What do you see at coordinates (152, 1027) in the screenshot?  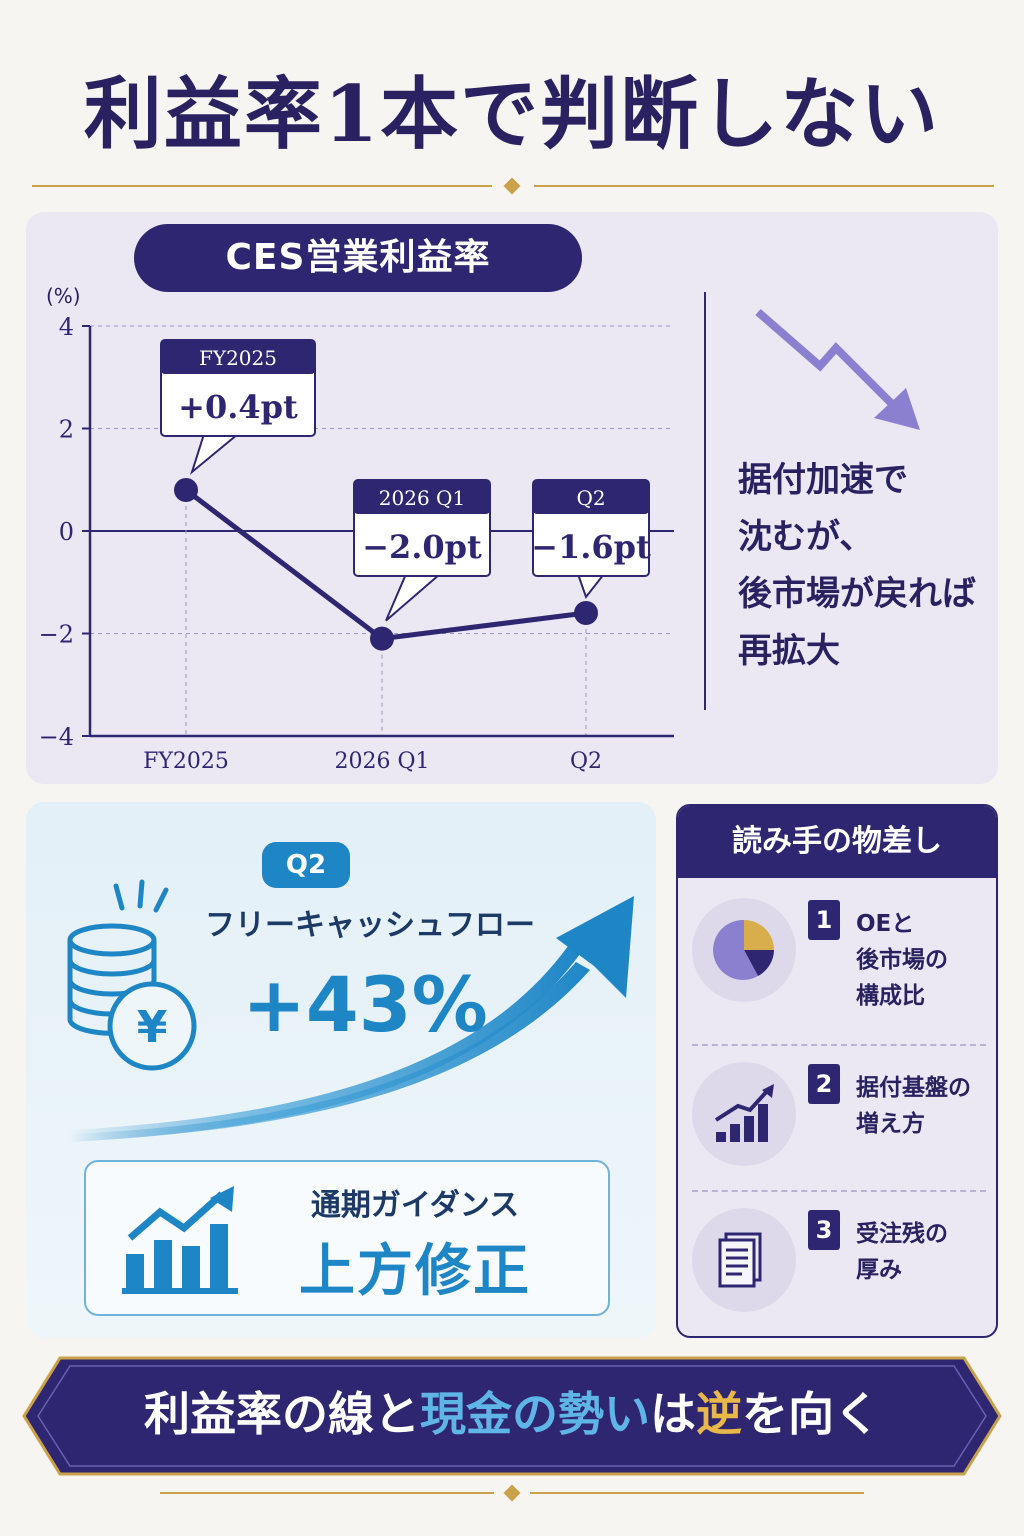 I see `yen-symbol: ¥` at bounding box center [152, 1027].